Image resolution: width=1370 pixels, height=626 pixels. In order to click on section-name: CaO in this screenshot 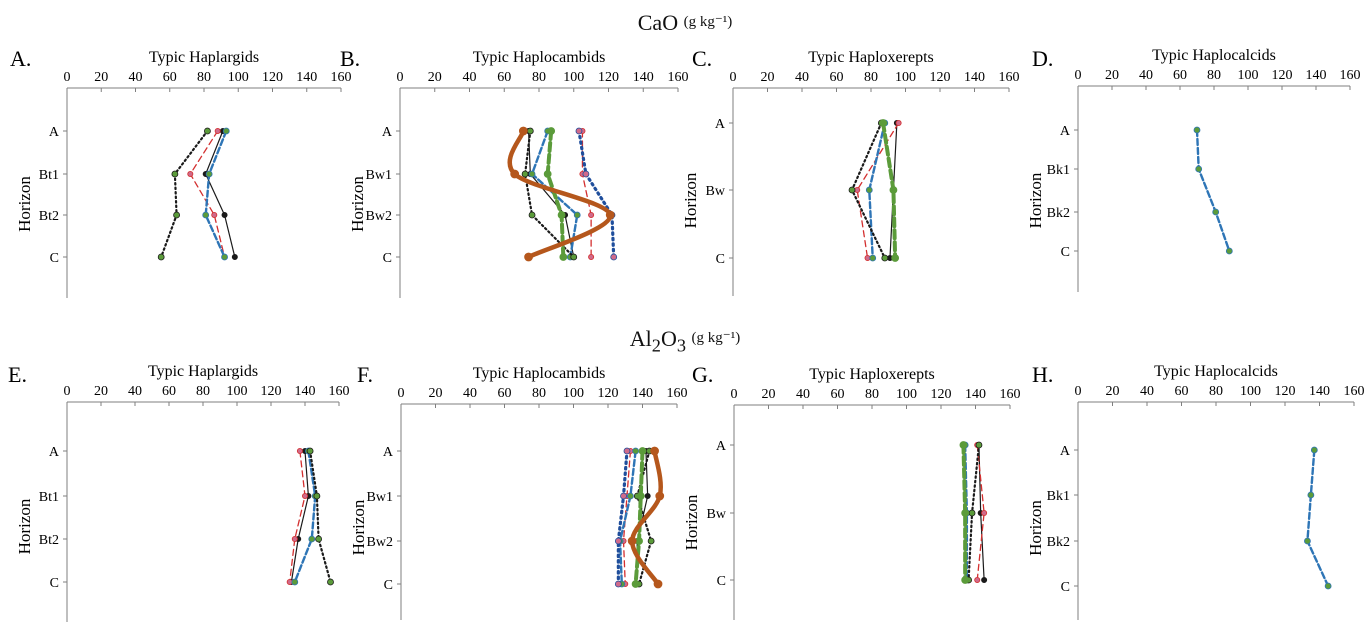, I will do `click(658, 22)`.